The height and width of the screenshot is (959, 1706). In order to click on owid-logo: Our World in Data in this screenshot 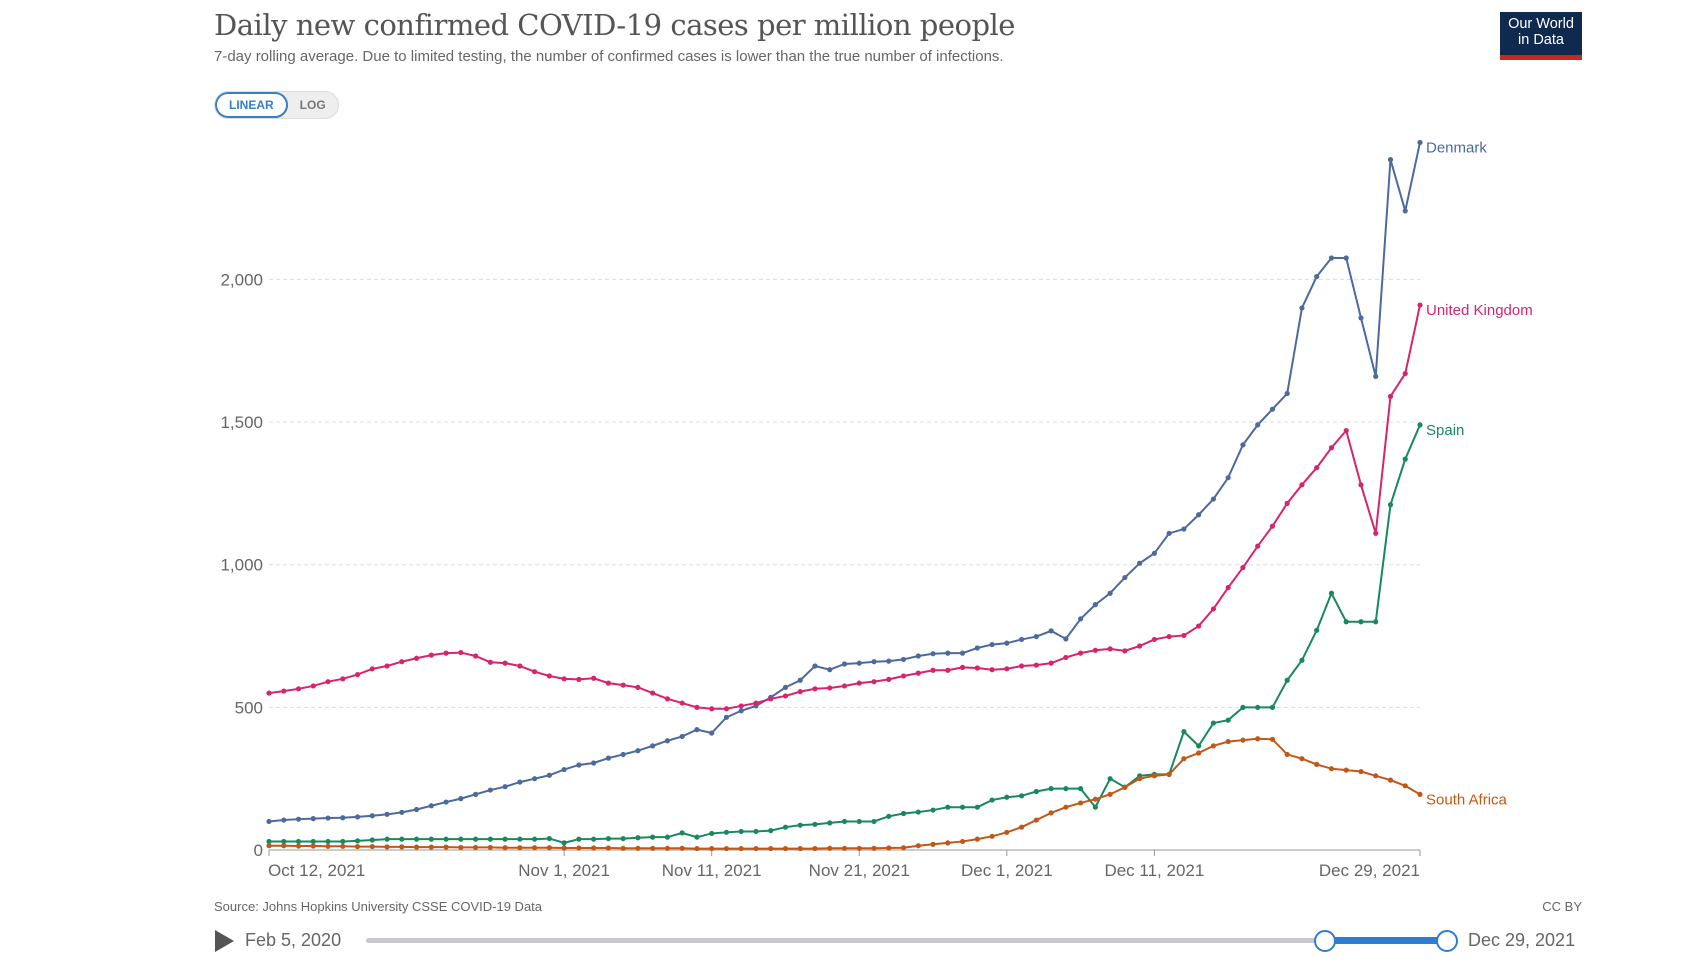, I will do `click(1541, 36)`.